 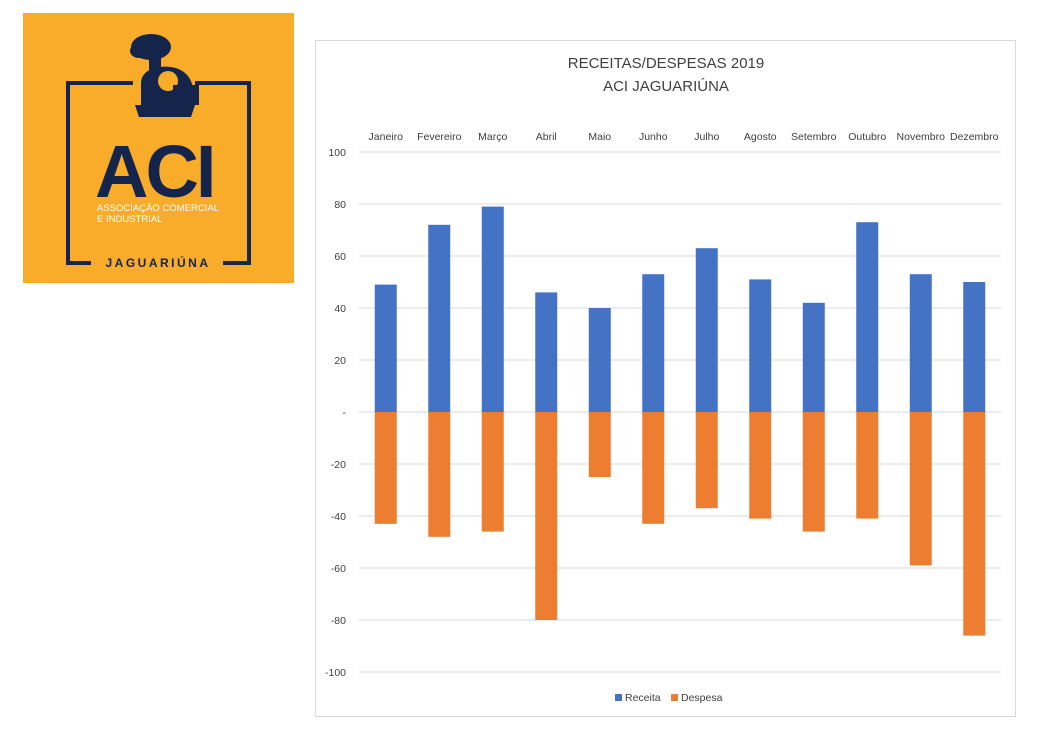 What do you see at coordinates (129, 219) in the screenshot?
I see `logo-line2: E INDUSTRIAL` at bounding box center [129, 219].